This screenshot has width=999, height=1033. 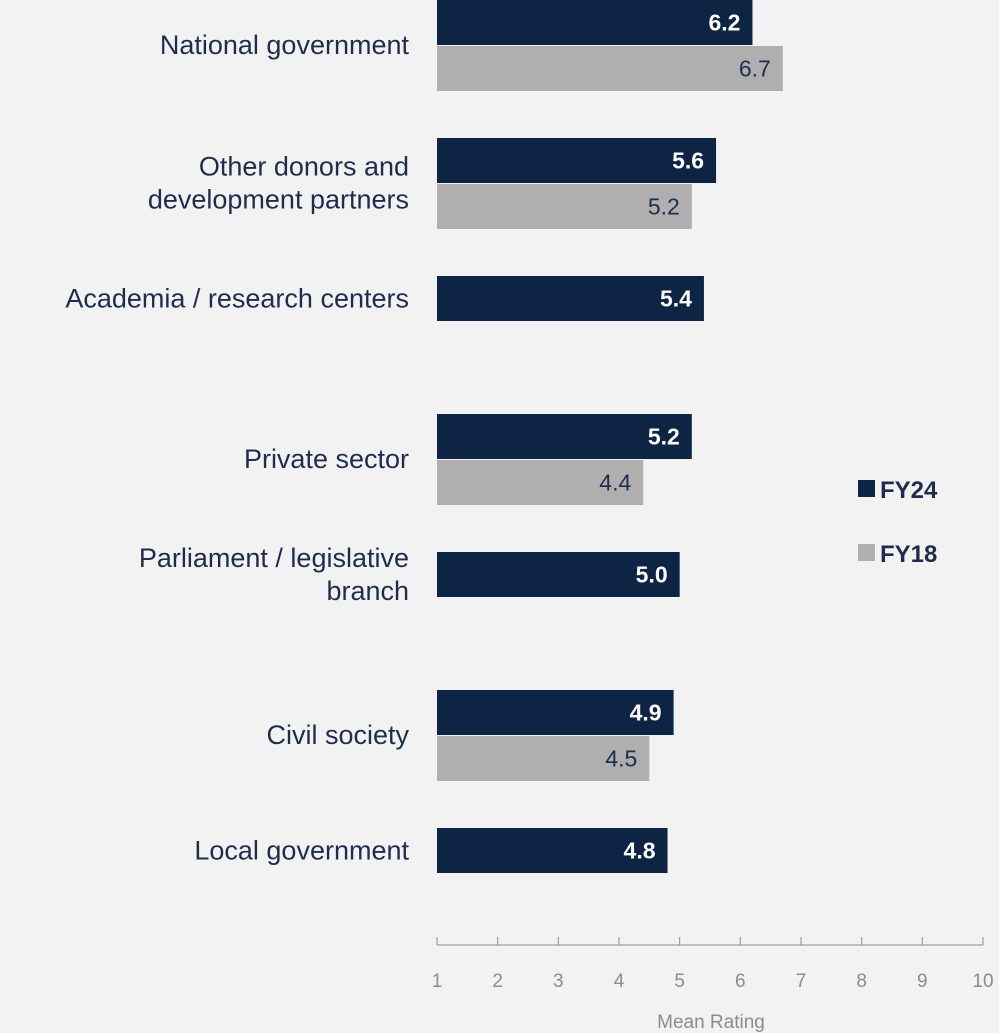 What do you see at coordinates (866, 552) in the screenshot?
I see `legend-swatch-fy18` at bounding box center [866, 552].